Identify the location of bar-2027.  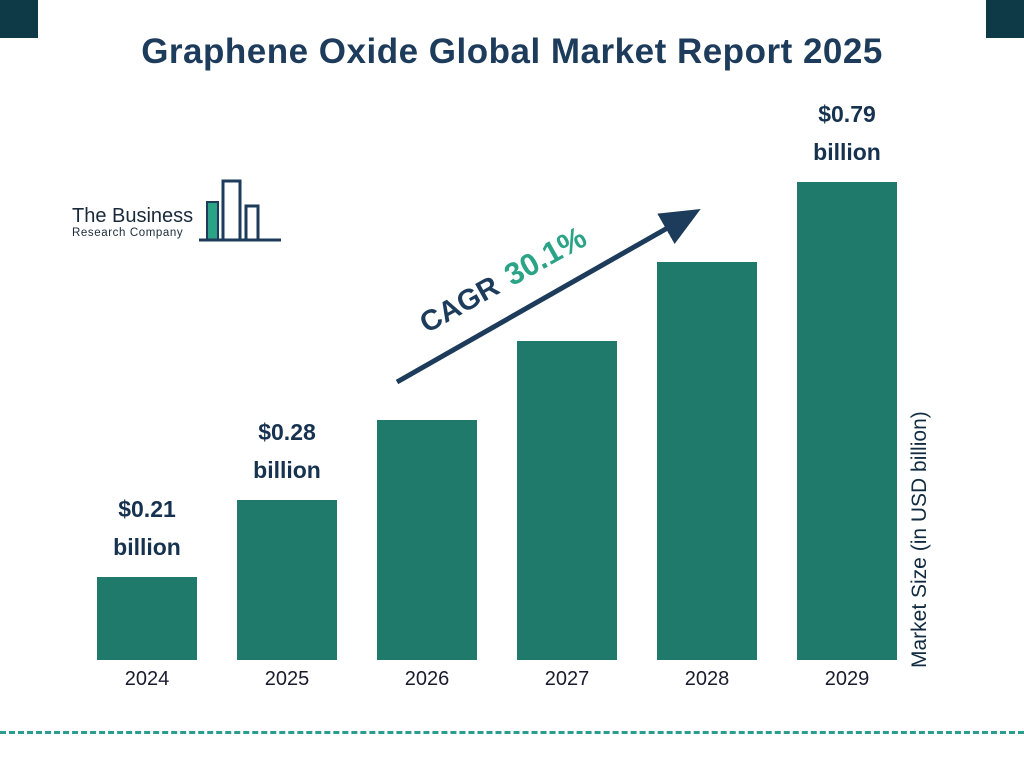
(567, 500).